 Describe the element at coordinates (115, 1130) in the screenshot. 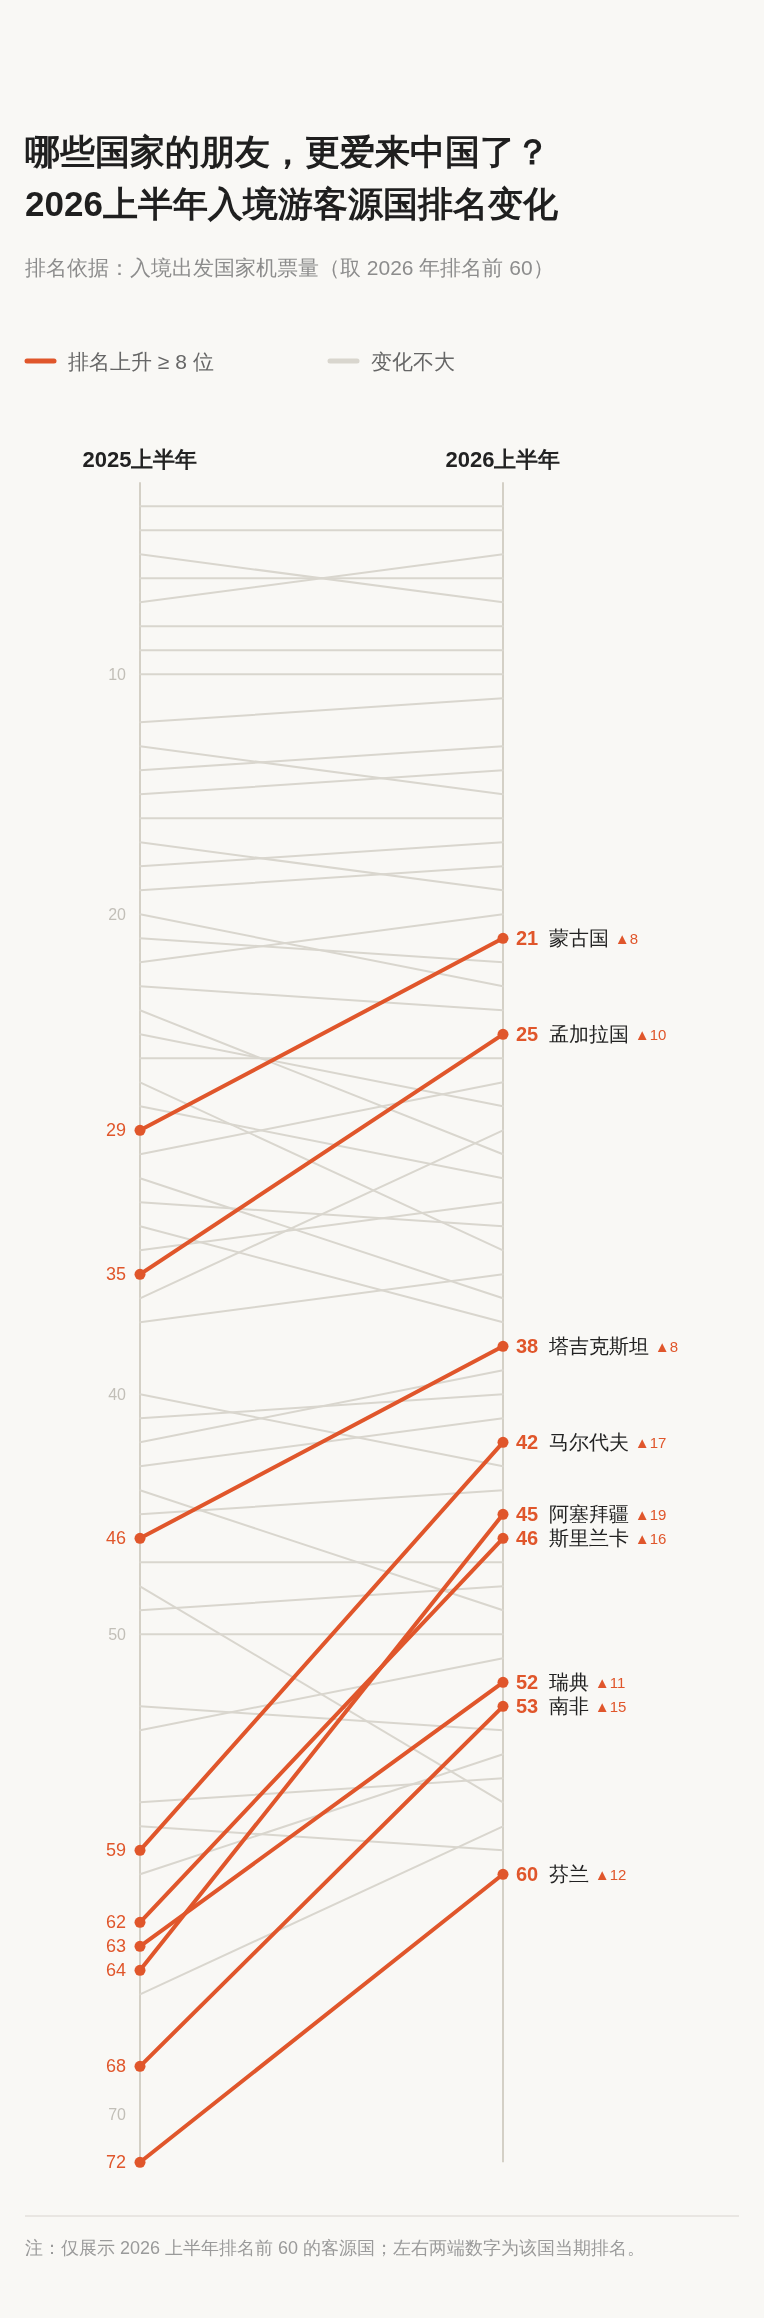

I see `value-label: 29` at that location.